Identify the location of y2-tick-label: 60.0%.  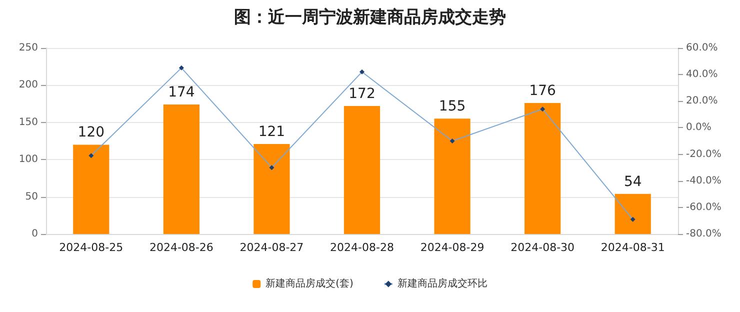
(702, 48).